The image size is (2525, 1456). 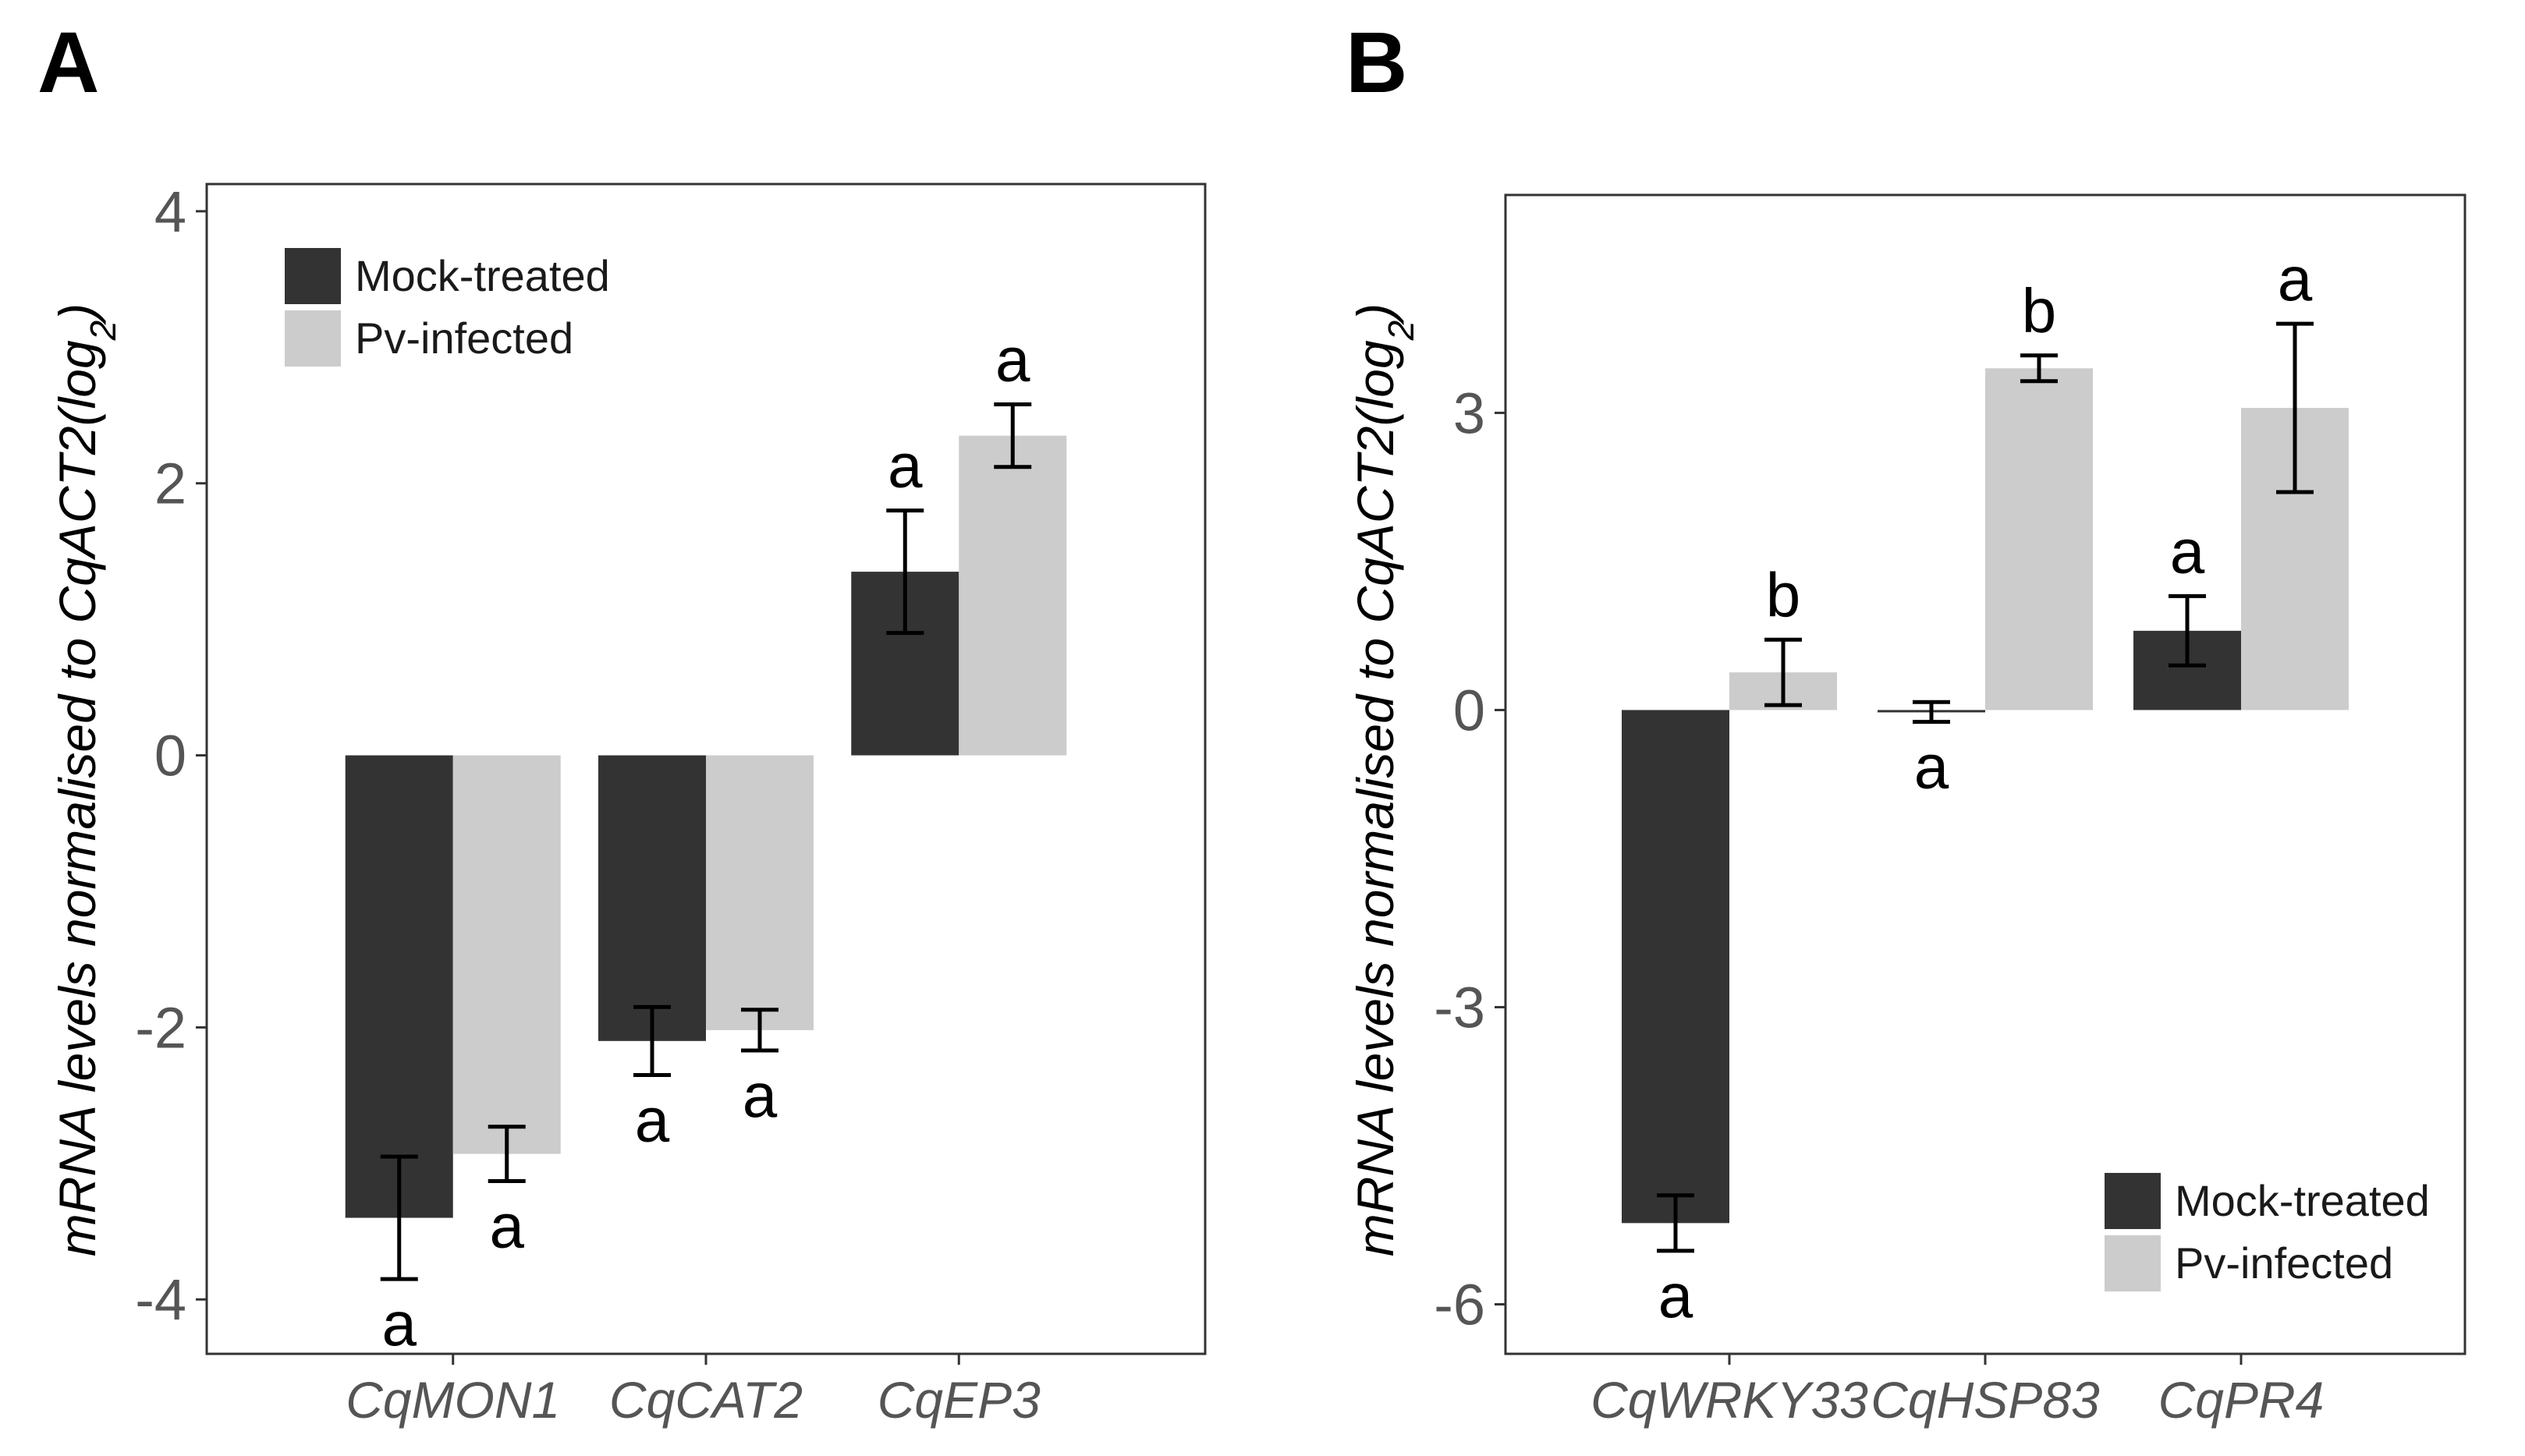 What do you see at coordinates (2241, 1400) in the screenshot?
I see `x-tick-label-b-2: CqPR4` at bounding box center [2241, 1400].